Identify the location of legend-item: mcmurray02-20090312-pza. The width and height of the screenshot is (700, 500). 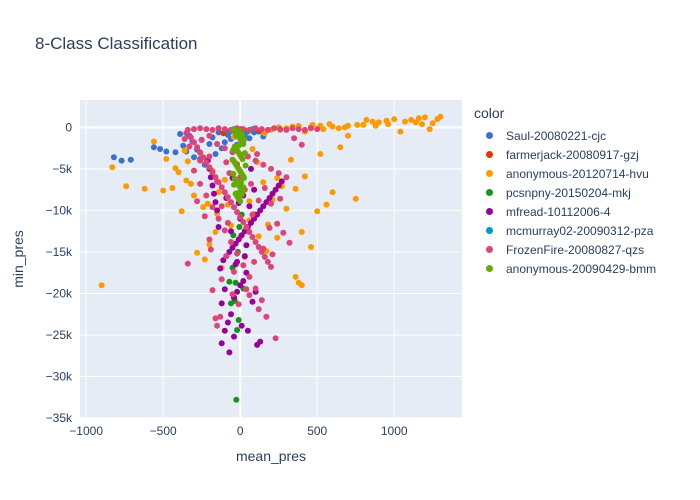
(565, 230).